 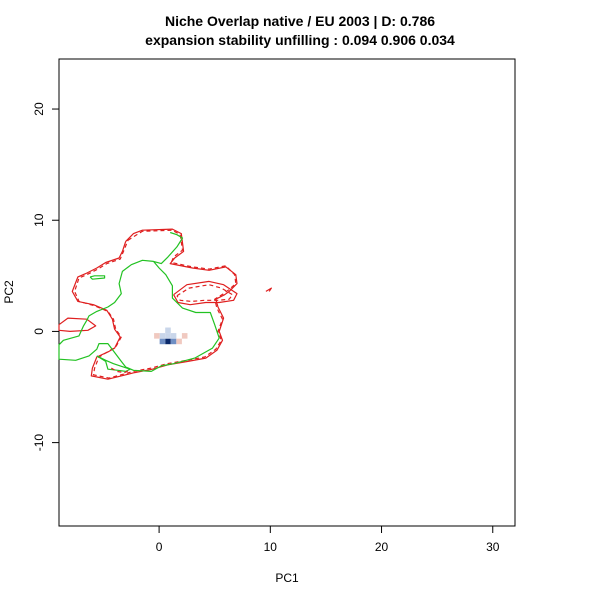 I want to click on x-tick-label: 20, so click(x=382, y=547).